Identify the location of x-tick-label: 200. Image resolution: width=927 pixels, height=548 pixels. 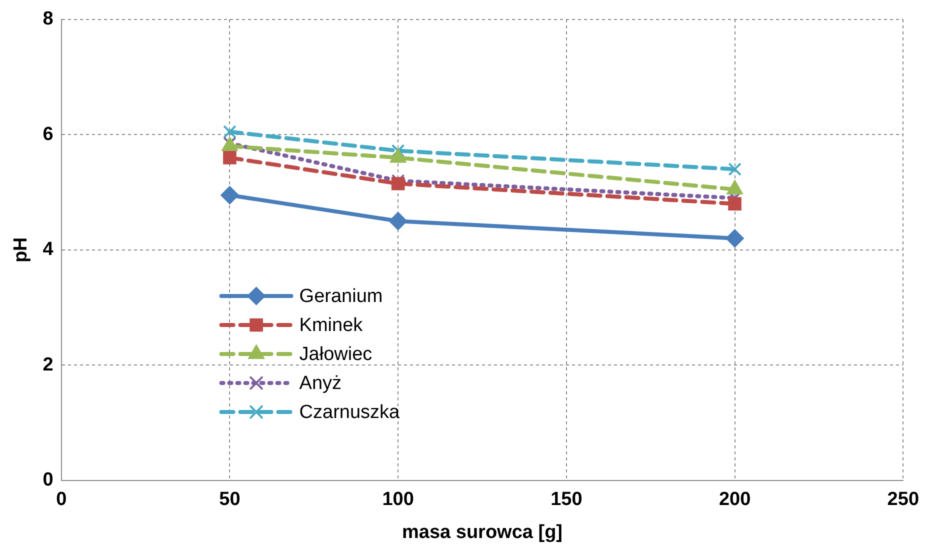
(734, 499).